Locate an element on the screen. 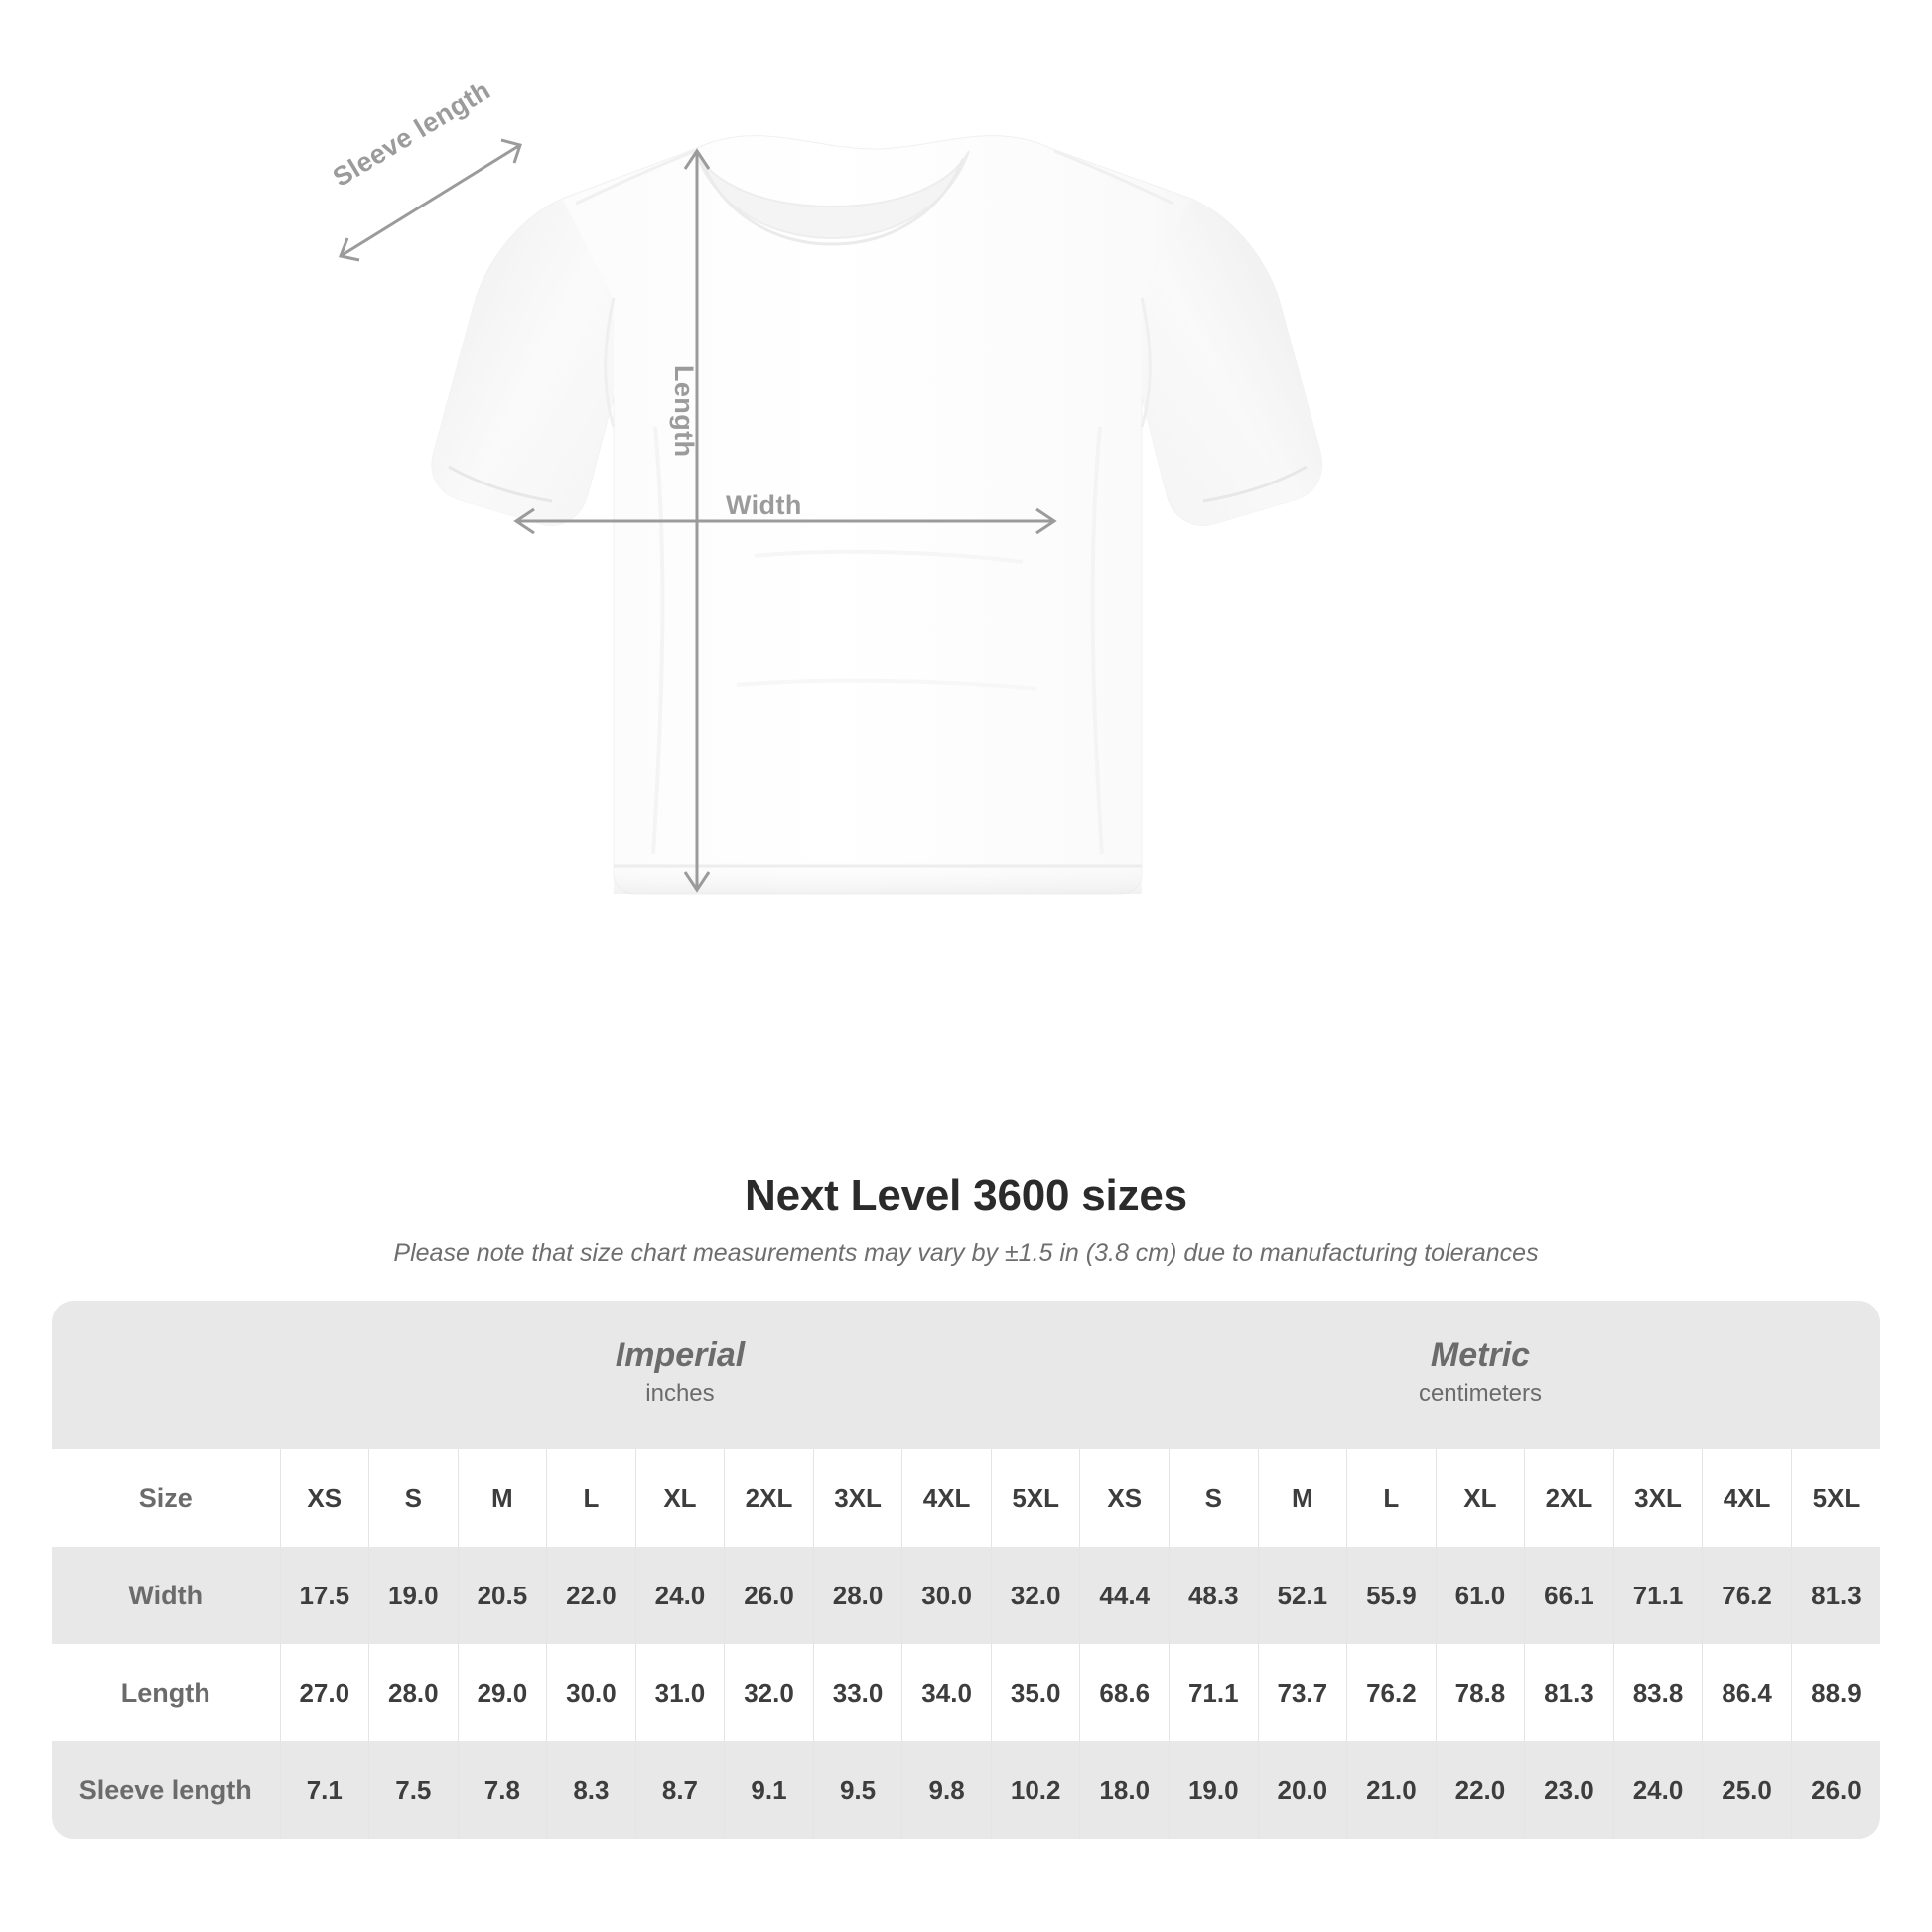 The width and height of the screenshot is (1932, 1932). width-arrow is located at coordinates (785, 521).